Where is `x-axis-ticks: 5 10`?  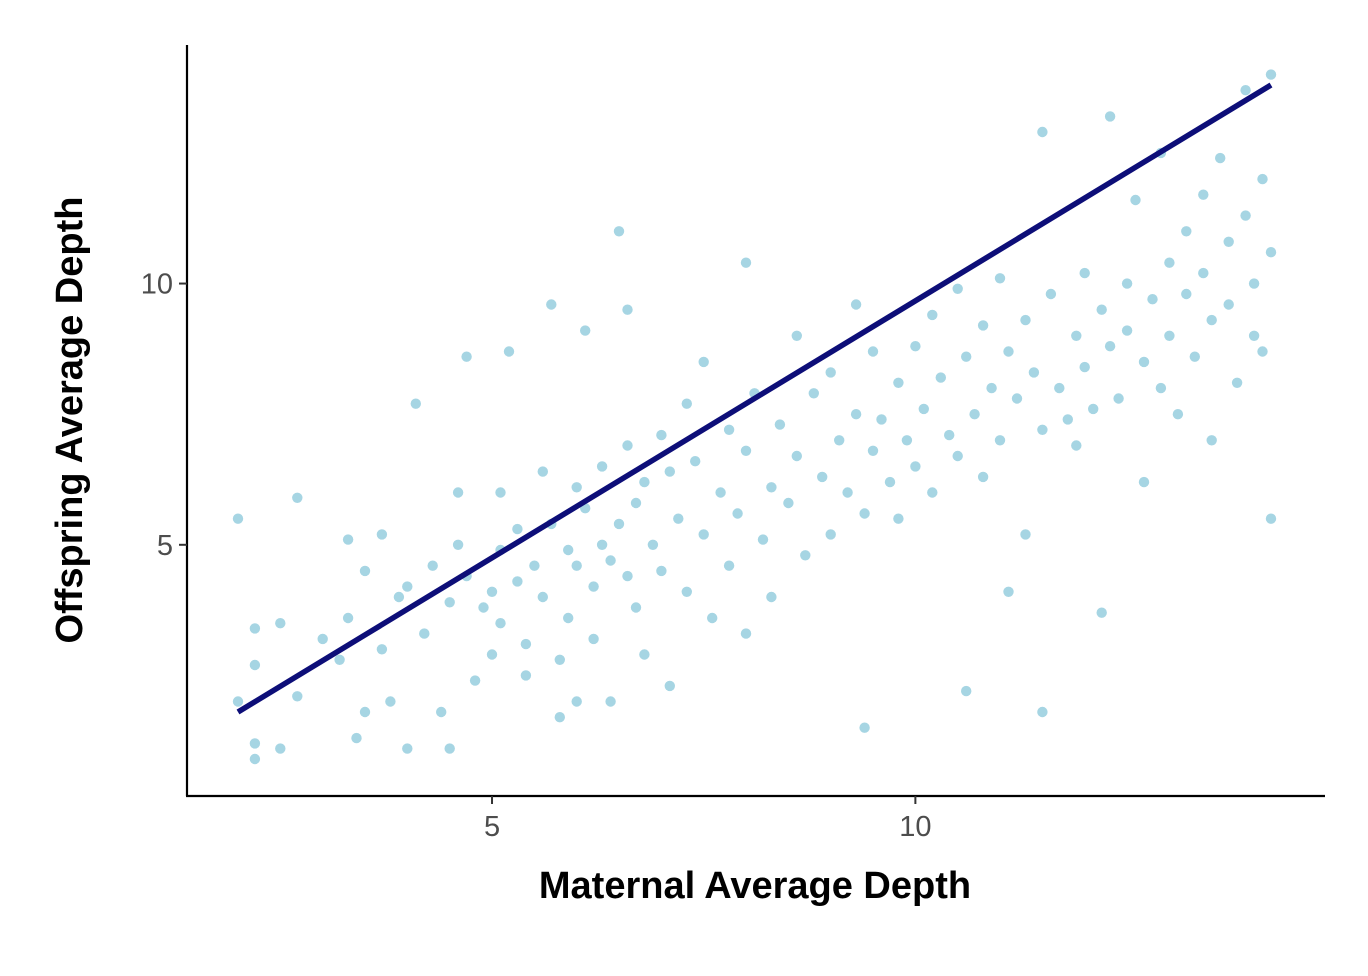
x-axis-ticks: 5 10 is located at coordinates (708, 819).